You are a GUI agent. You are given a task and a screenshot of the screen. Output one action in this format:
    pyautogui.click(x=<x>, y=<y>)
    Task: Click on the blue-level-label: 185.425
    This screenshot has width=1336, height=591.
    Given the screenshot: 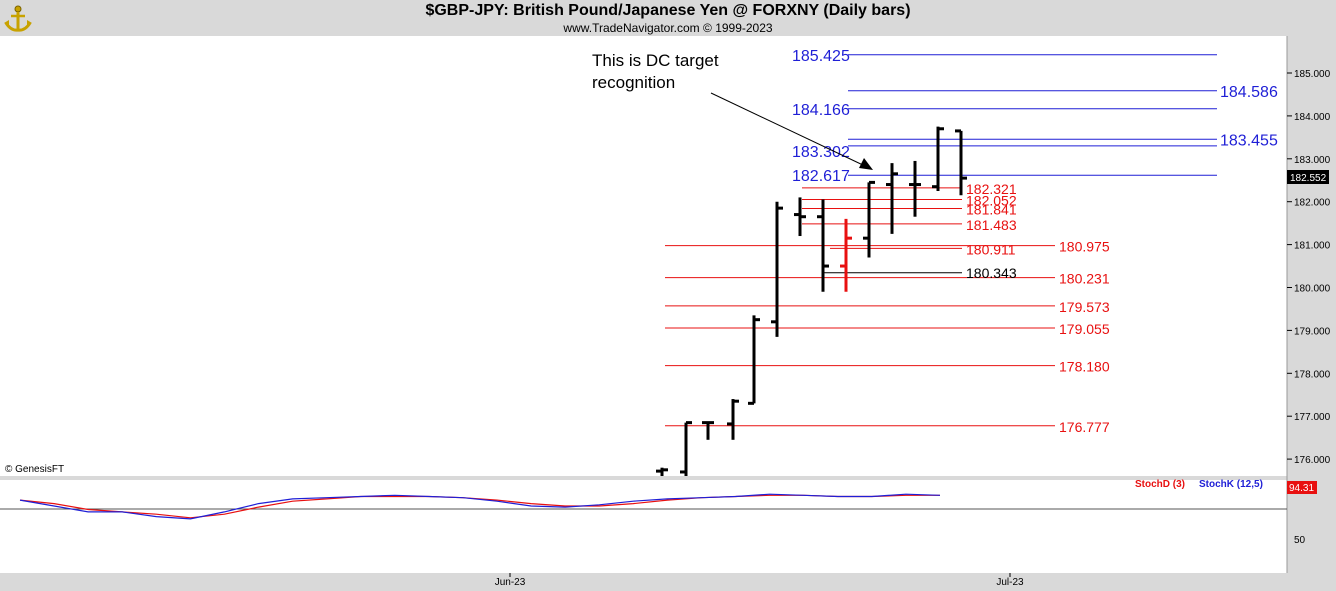 What is the action you would take?
    pyautogui.click(x=821, y=56)
    